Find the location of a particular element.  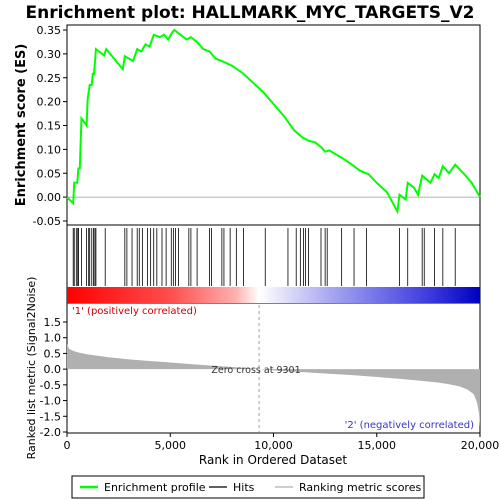

legend is located at coordinates (248, 487).